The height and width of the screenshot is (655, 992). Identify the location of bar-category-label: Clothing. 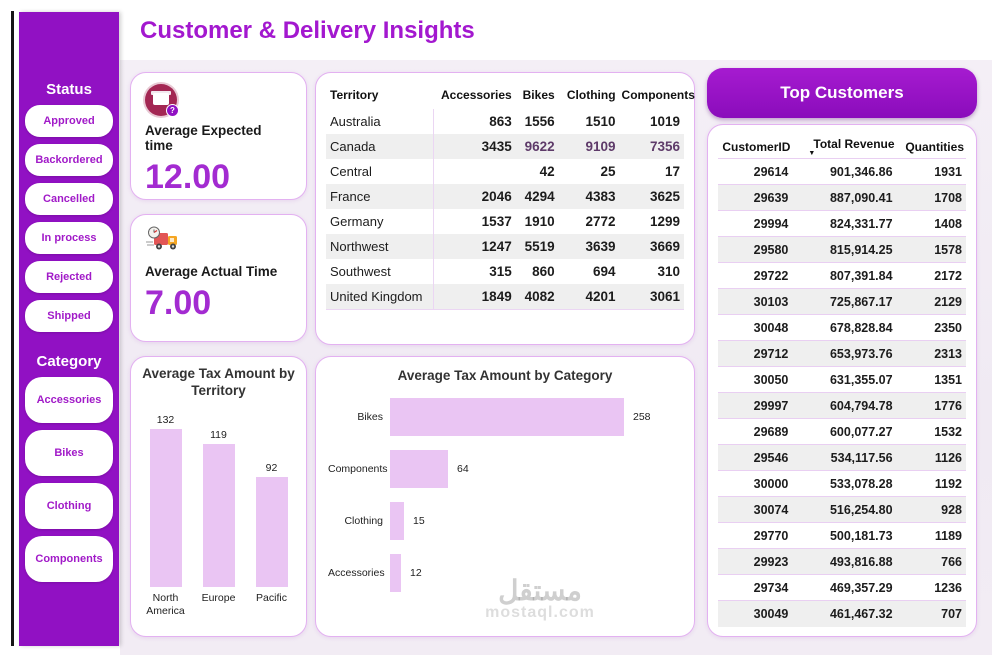
(363, 521).